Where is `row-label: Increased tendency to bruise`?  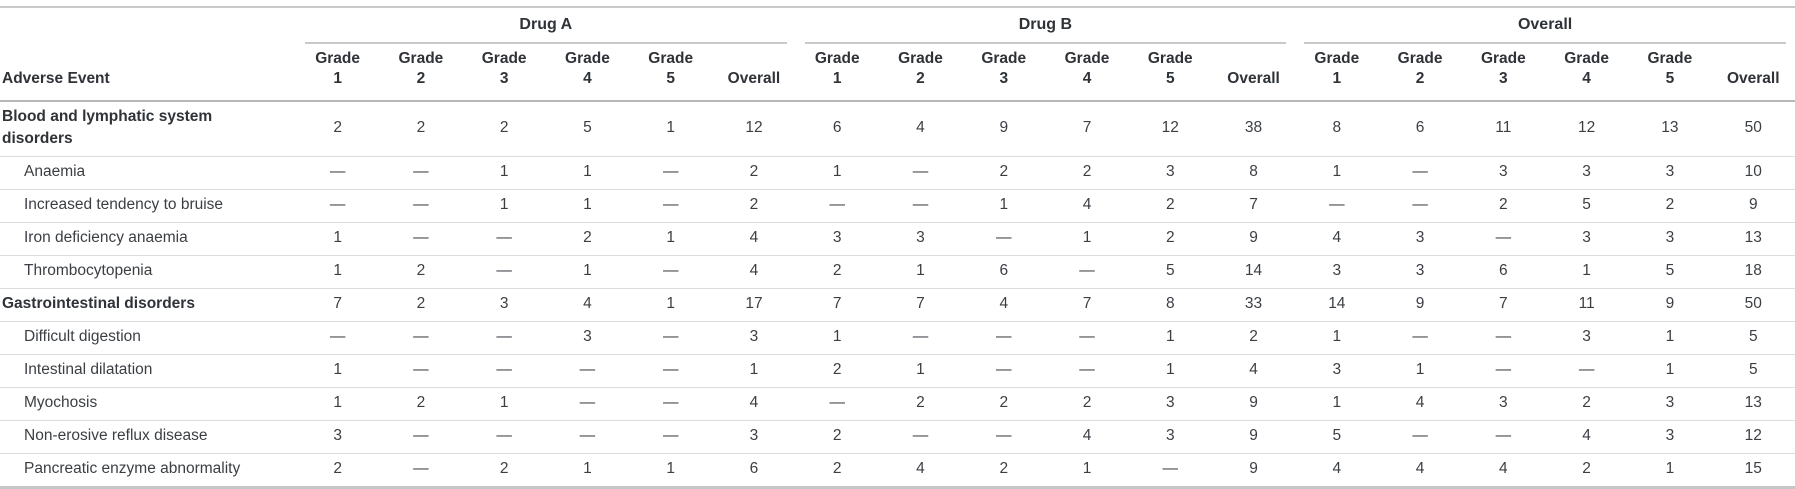
row-label: Increased tendency to bruise is located at coordinates (148, 206).